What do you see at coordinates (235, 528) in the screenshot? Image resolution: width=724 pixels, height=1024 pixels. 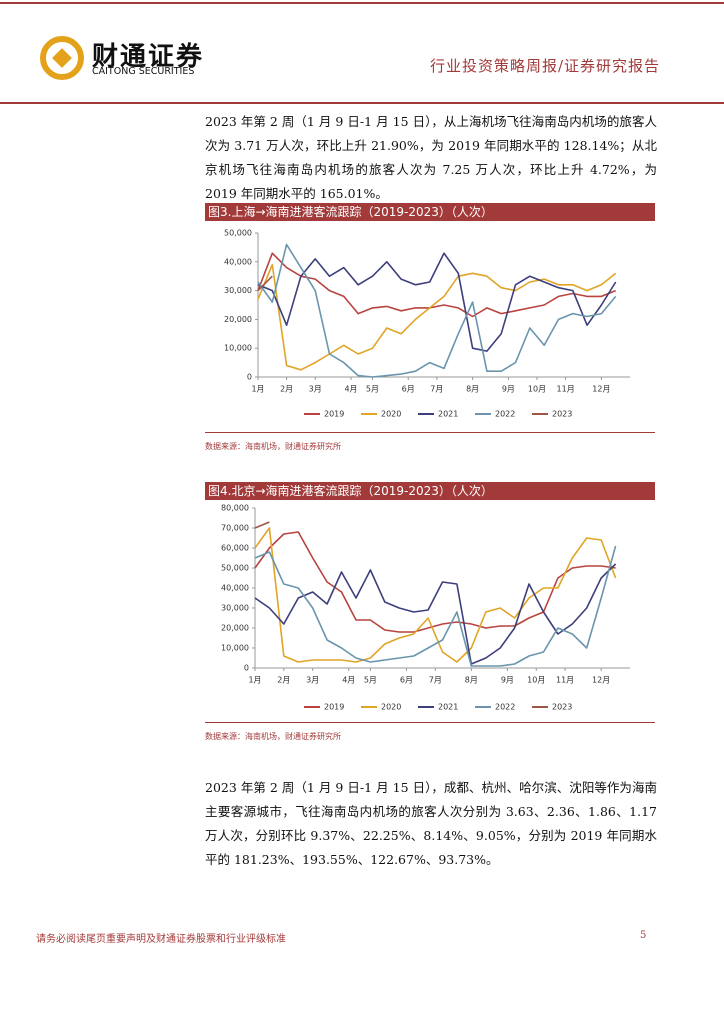 I see `y-tick-label: 70,000` at bounding box center [235, 528].